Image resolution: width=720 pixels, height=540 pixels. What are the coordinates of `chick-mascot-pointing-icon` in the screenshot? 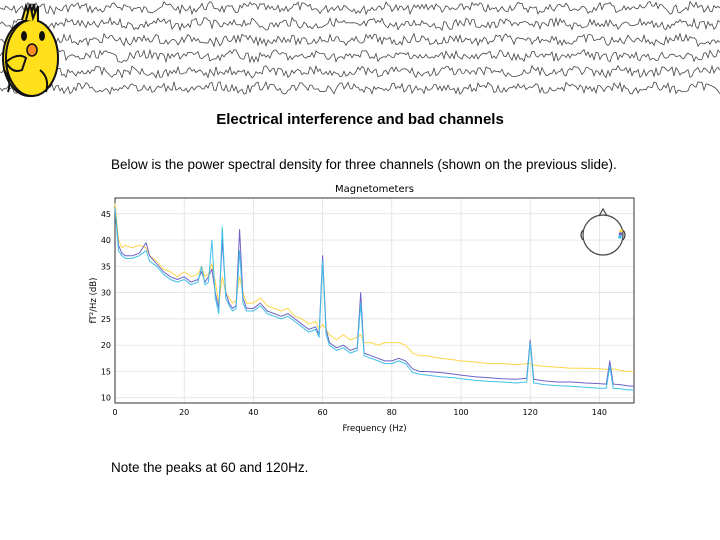 It's located at (31, 50).